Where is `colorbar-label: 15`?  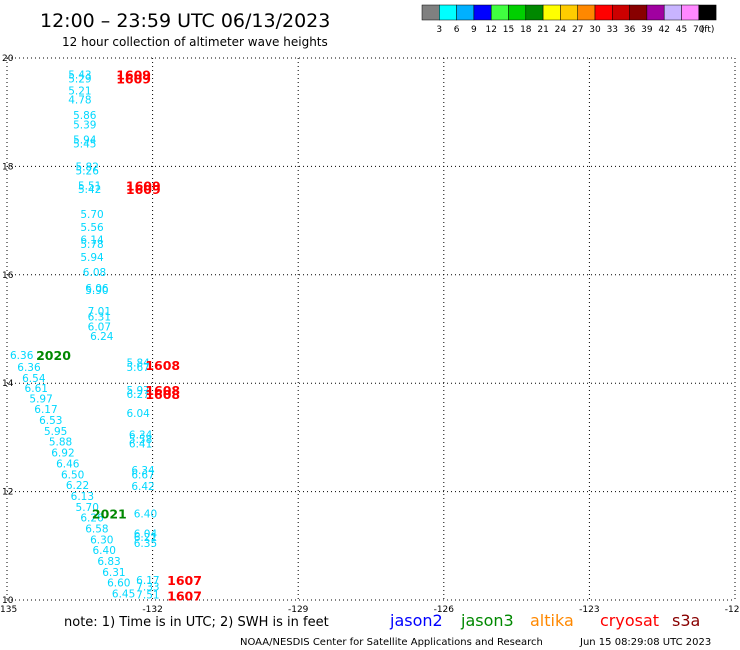
colorbar-label: 15 is located at coordinates (508, 30).